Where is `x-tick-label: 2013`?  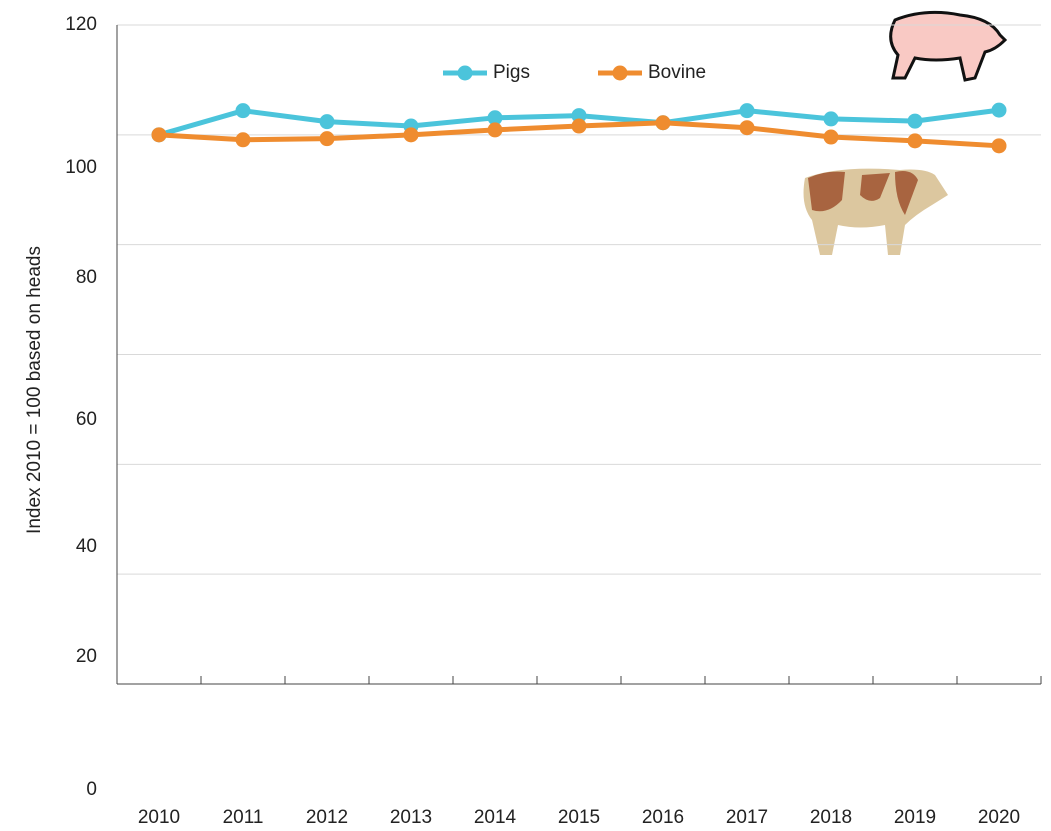 x-tick-label: 2013 is located at coordinates (411, 817).